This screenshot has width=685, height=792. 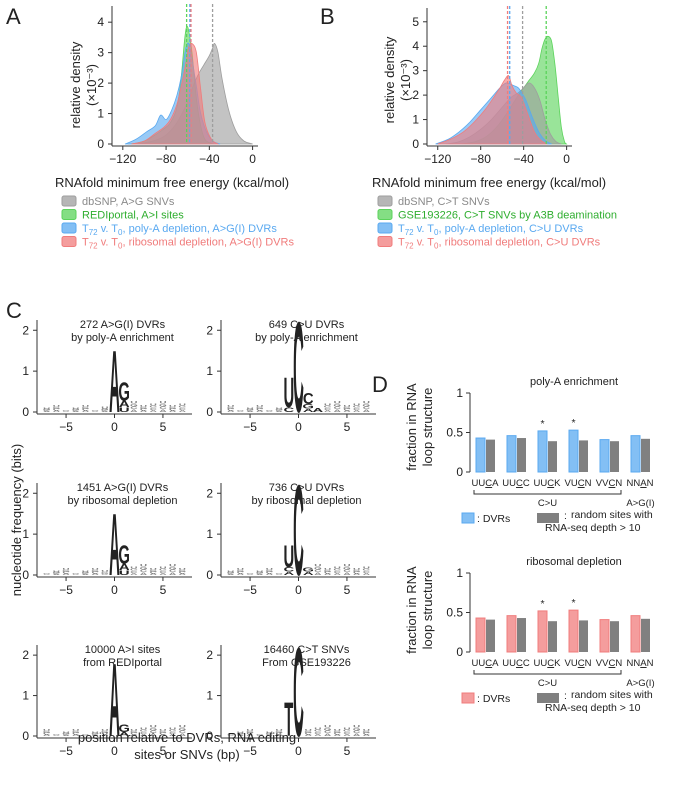 I want to click on panel-letter-c: C, so click(x=14, y=310).